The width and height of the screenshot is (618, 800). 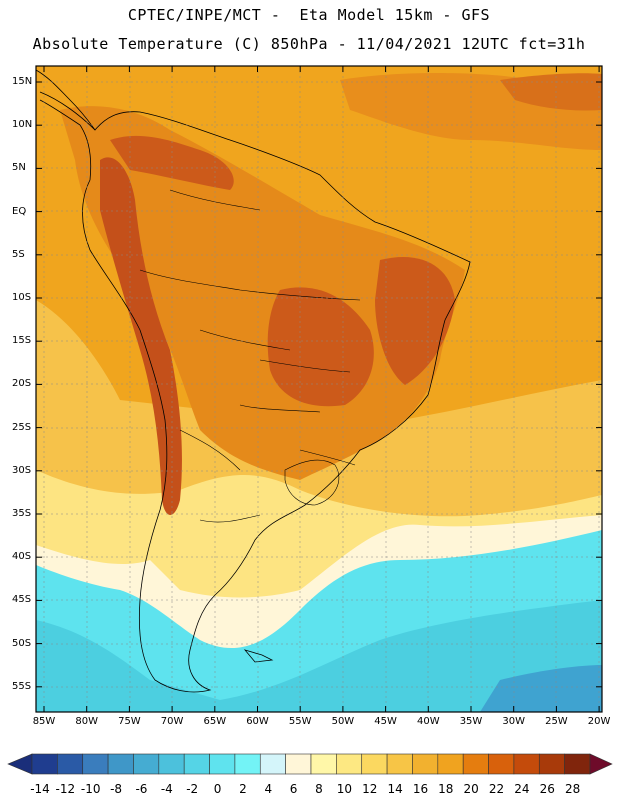 What do you see at coordinates (22, 384) in the screenshot?
I see `latitude-label: 20S` at bounding box center [22, 384].